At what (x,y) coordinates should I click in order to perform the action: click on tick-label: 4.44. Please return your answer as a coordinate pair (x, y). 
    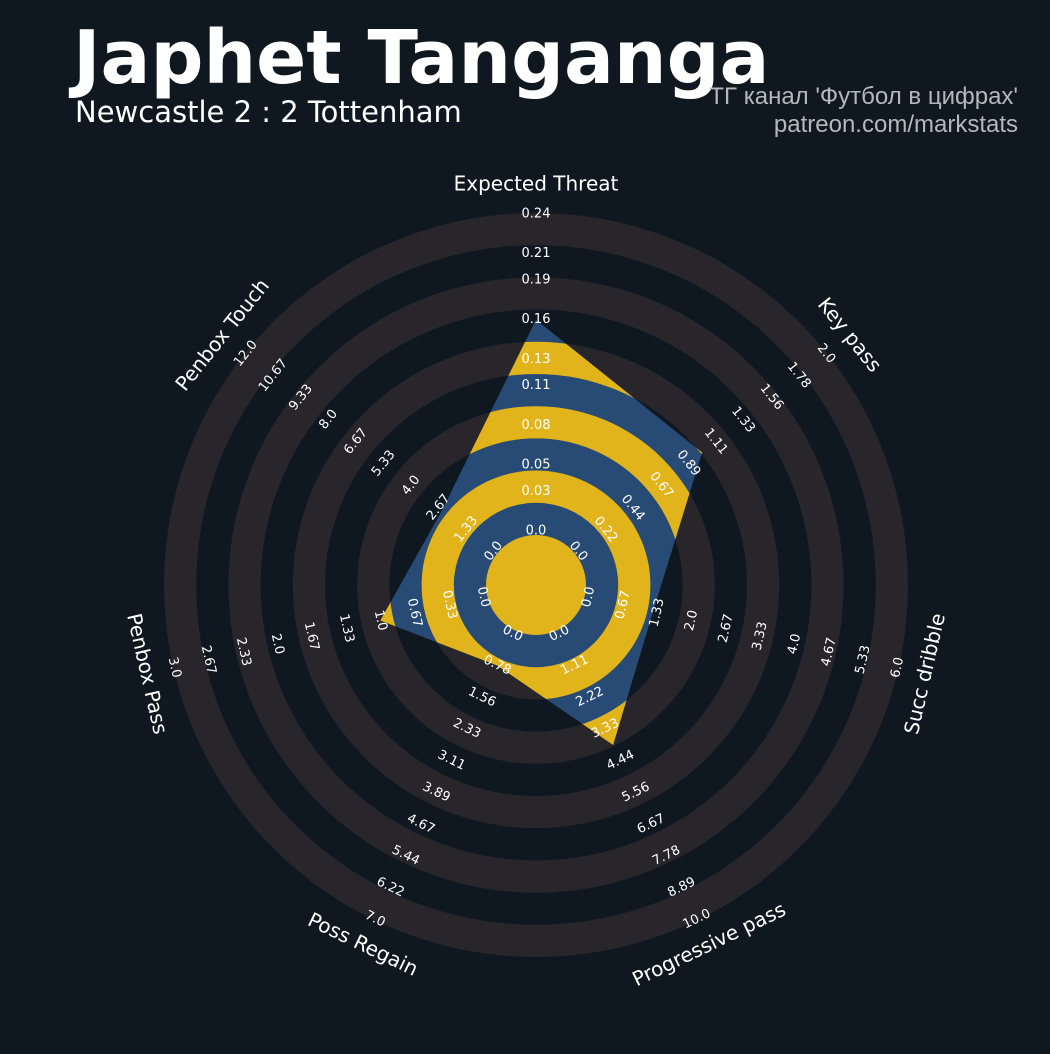
    Looking at the image, I should click on (620, 760).